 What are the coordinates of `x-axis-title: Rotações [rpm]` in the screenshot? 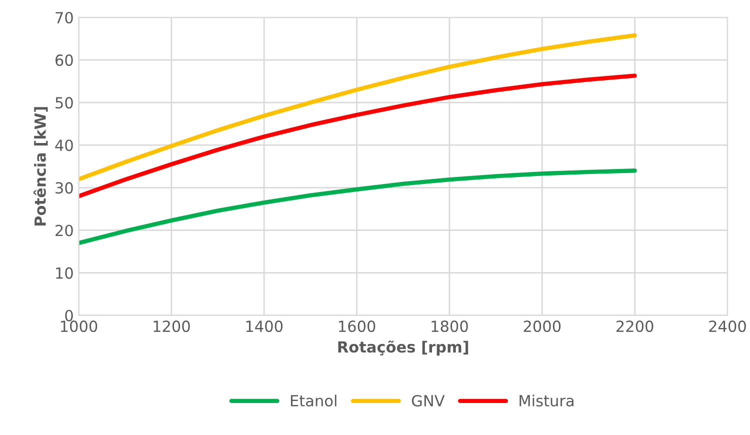 It's located at (403, 348).